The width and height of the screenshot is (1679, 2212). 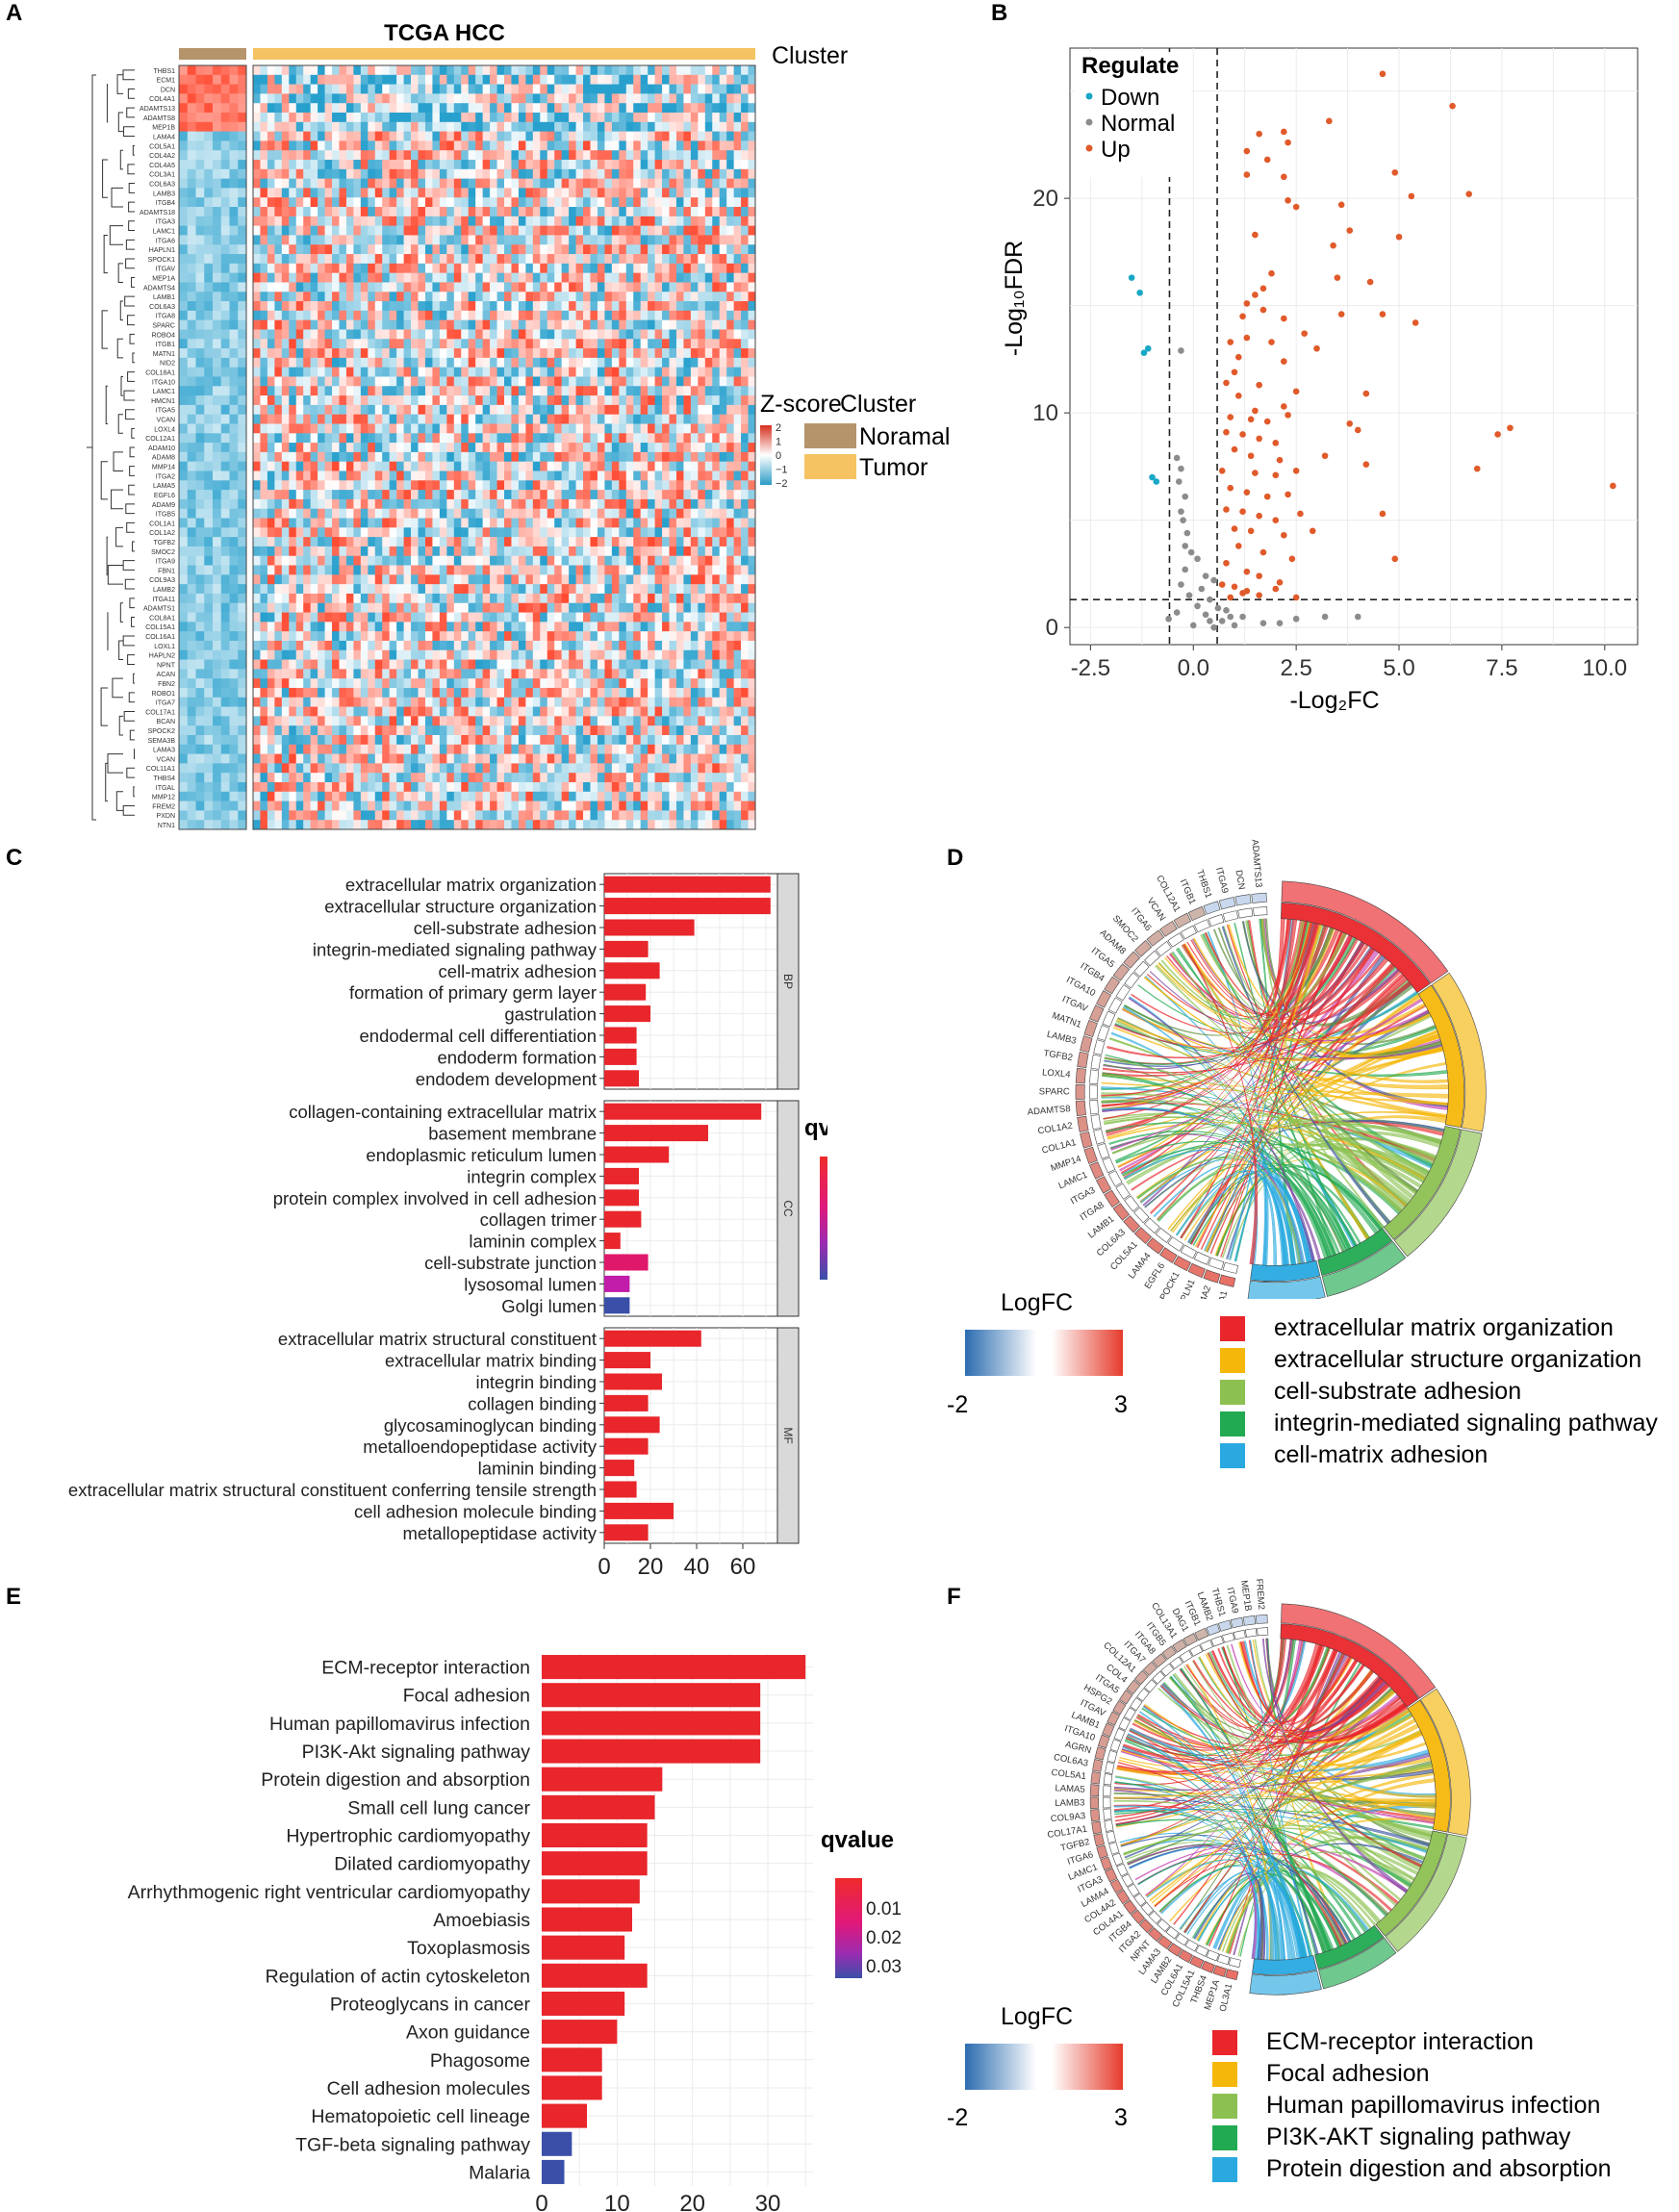 I want to click on row-label: SMOC2, so click(x=163, y=552).